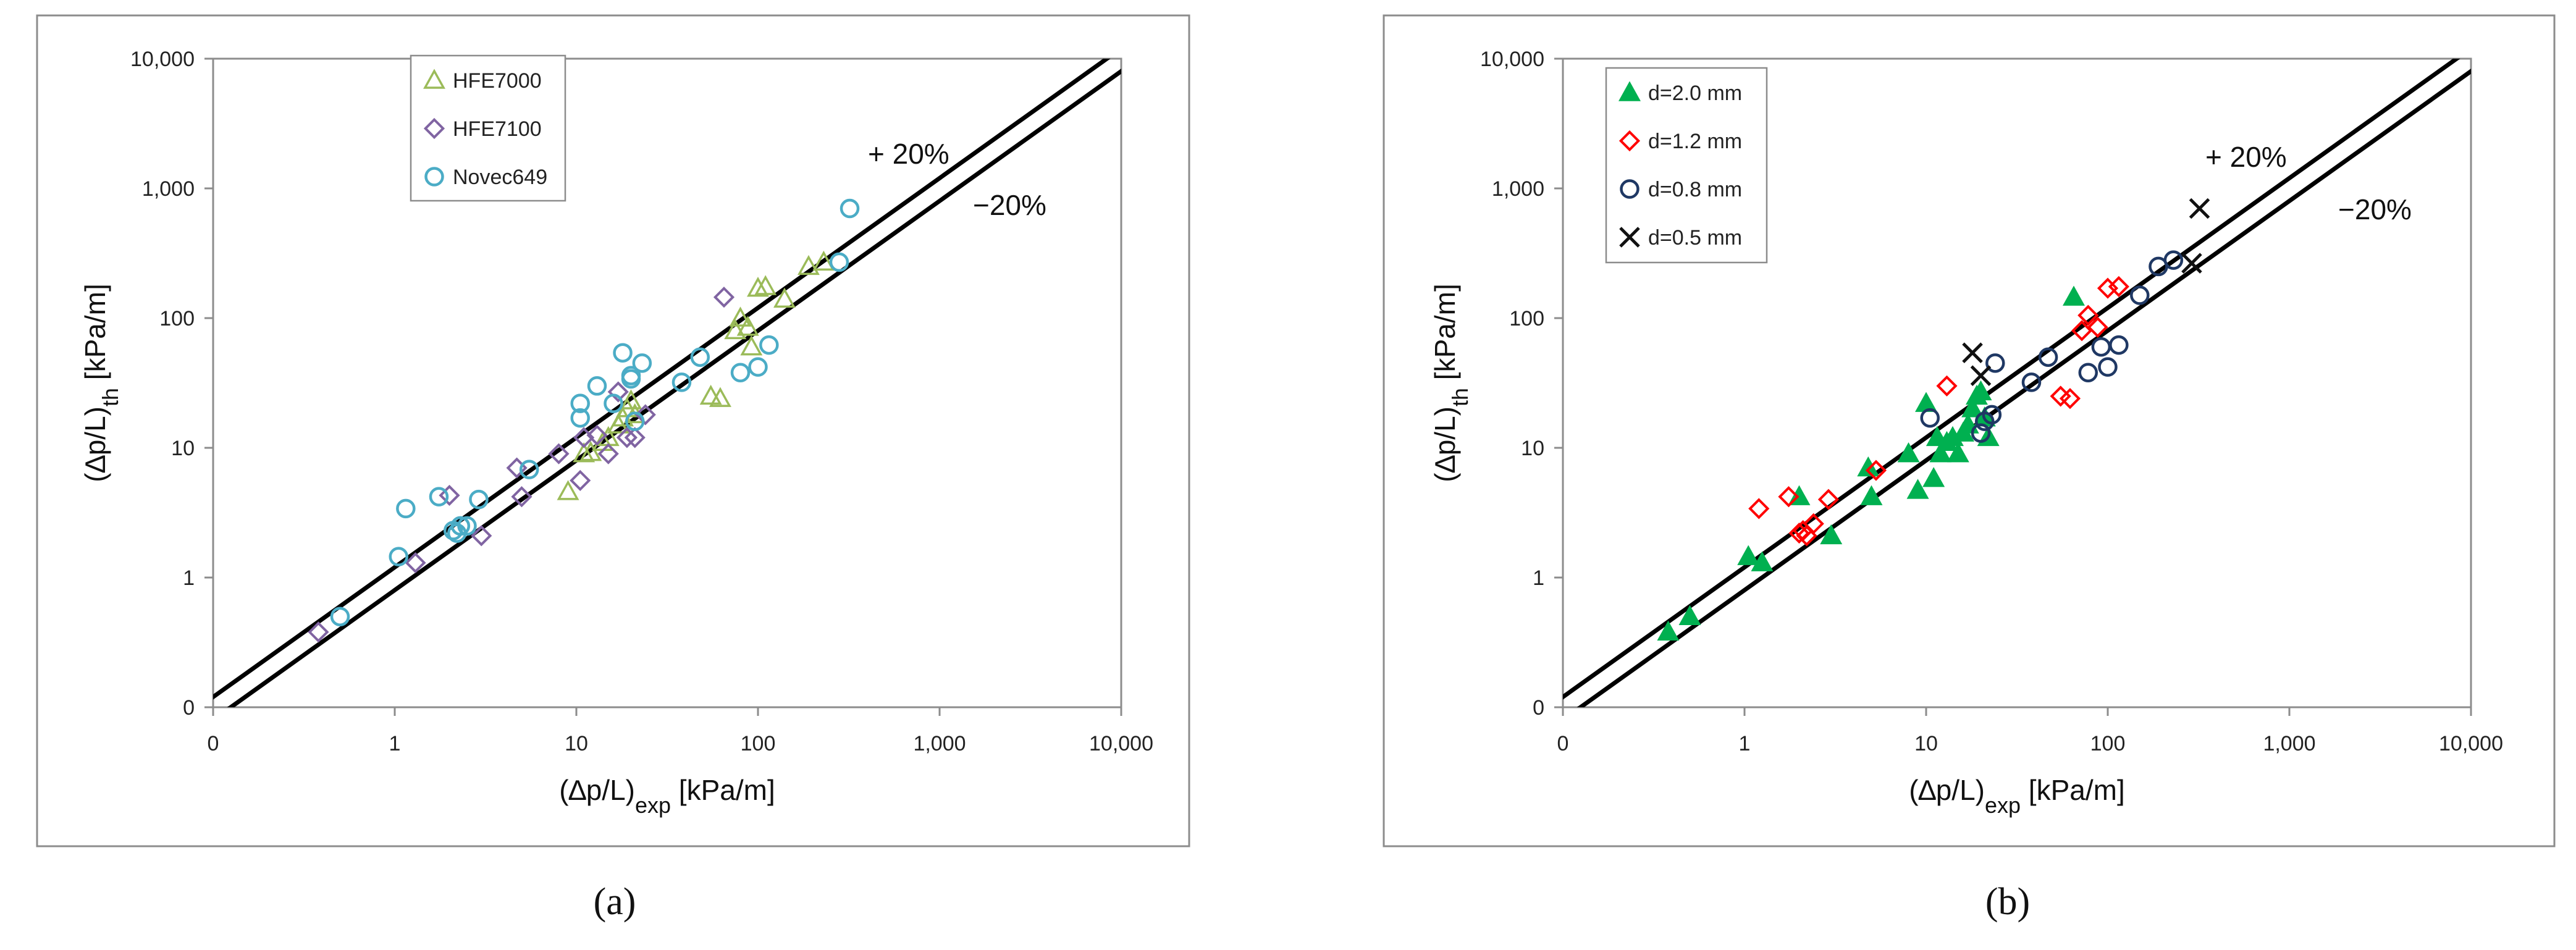 The width and height of the screenshot is (2576, 950). What do you see at coordinates (189, 578) in the screenshot?
I see `chart1-y-tick-label: 1` at bounding box center [189, 578].